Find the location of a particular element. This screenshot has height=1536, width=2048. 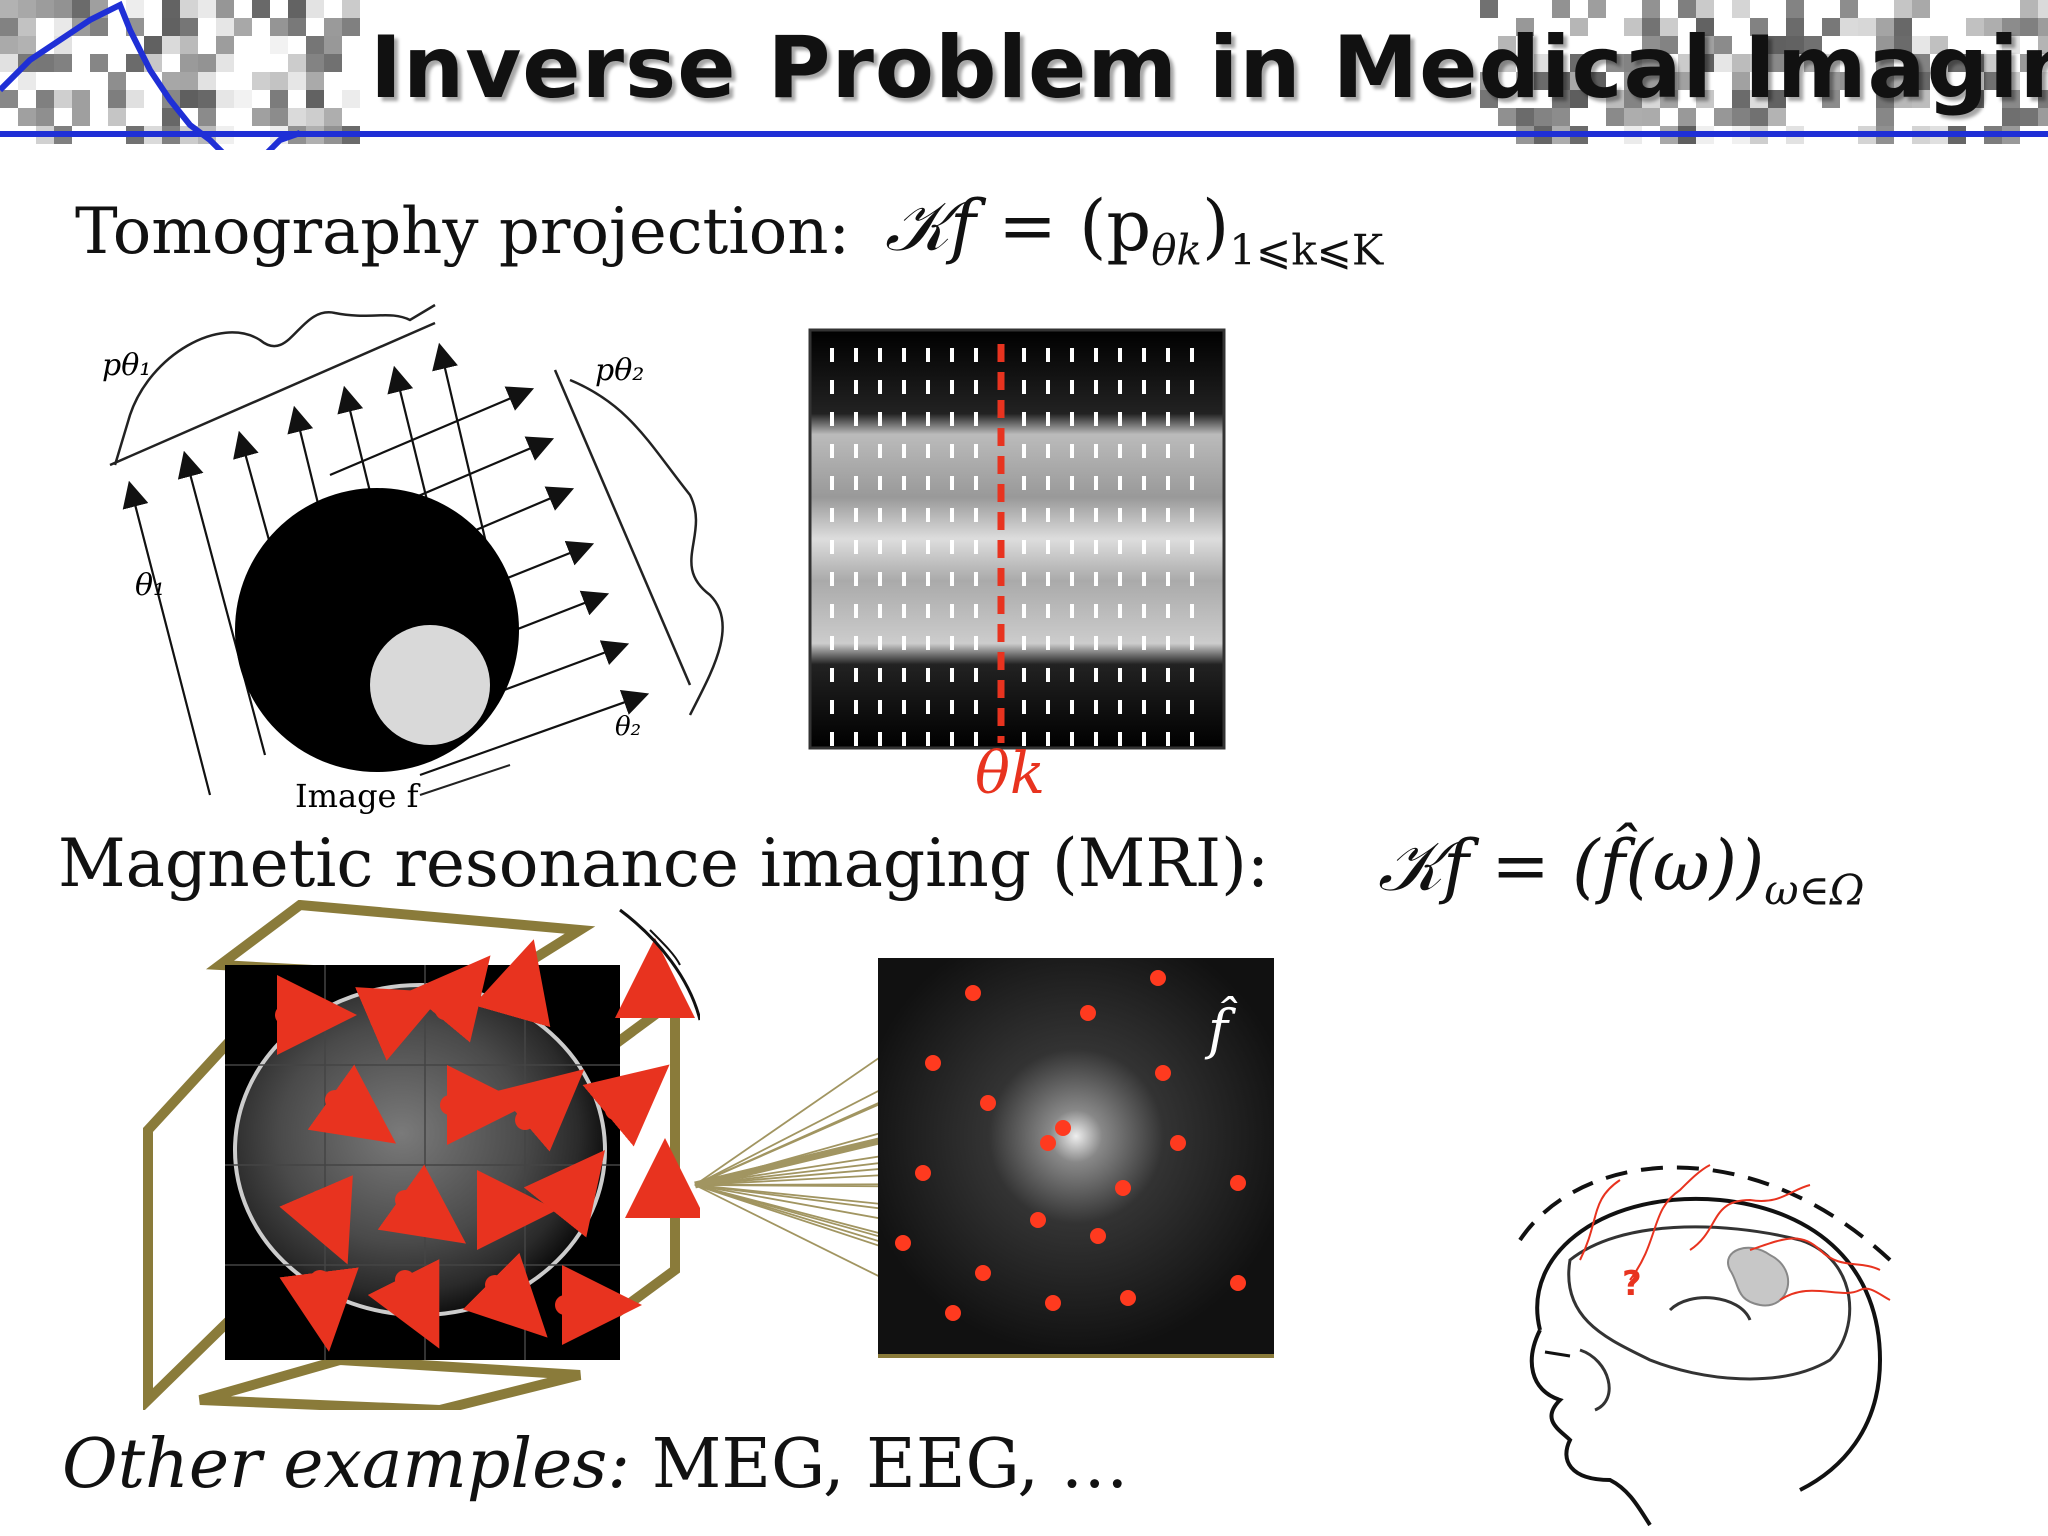

p-theta1-label: pθ₁ is located at coordinates (126, 365).